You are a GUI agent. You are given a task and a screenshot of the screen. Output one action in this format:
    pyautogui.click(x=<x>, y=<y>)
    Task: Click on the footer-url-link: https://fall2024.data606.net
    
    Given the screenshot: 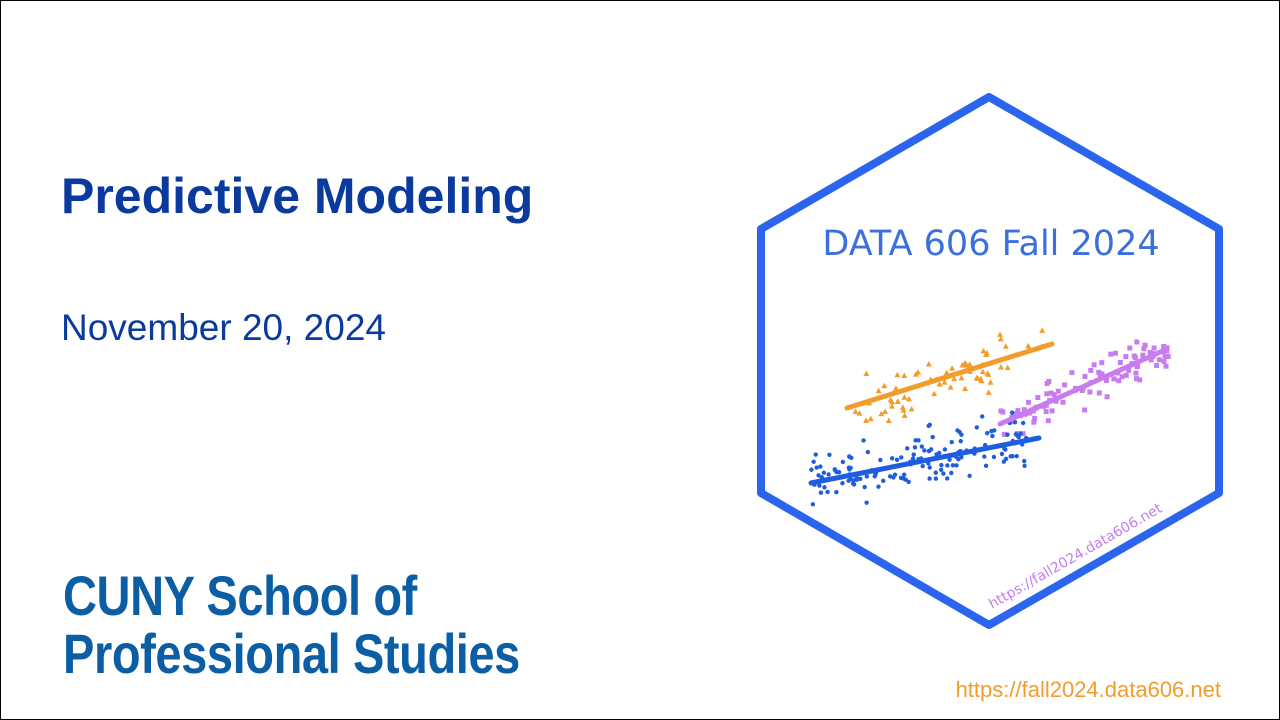 What is the action you would take?
    pyautogui.click(x=1088, y=689)
    